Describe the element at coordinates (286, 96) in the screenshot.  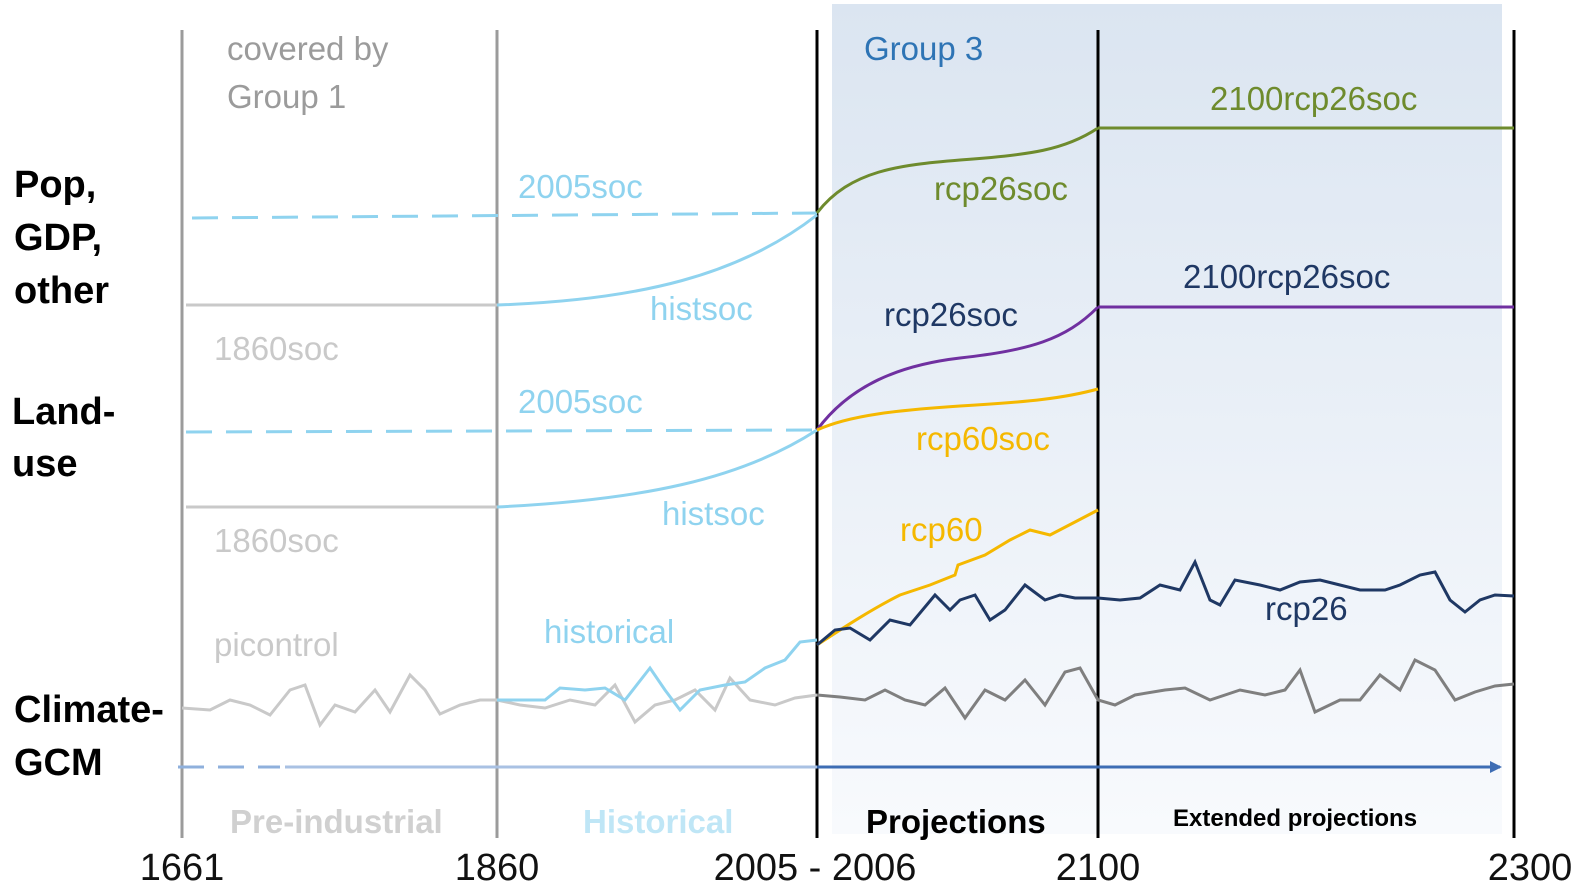
I see `covered-by-group1-line2: Group 1` at that location.